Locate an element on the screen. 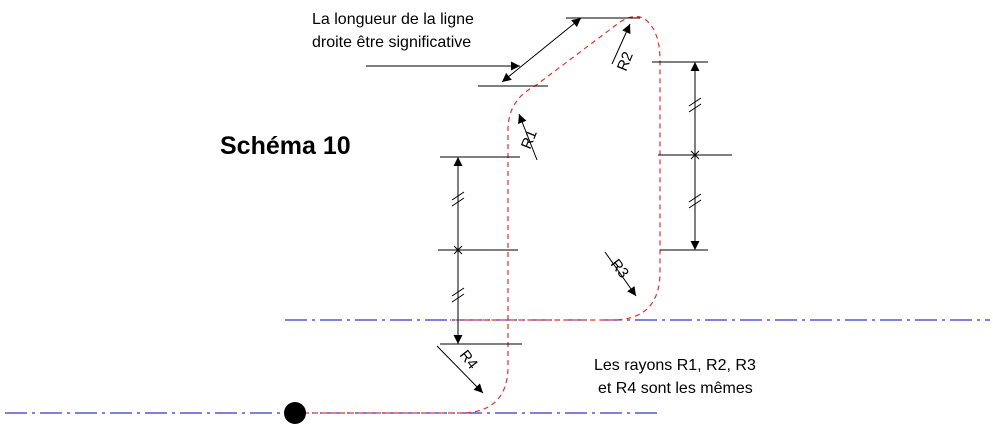 This screenshot has width=993, height=431. radii-note-line1: Les rayons R1, R2, R3 is located at coordinates (675, 365).